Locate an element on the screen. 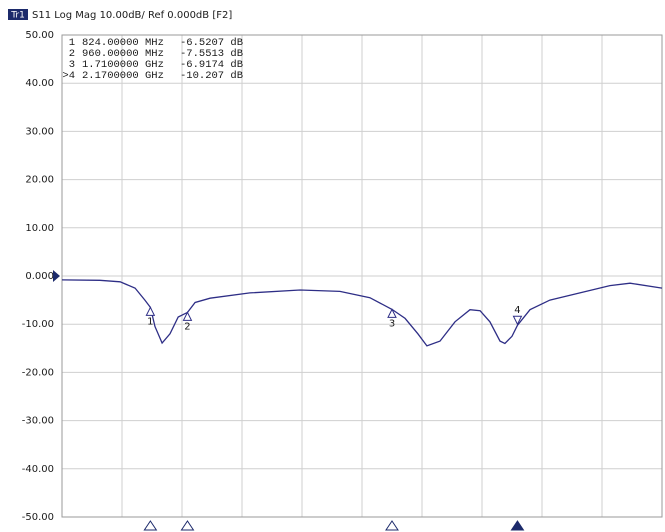 Image resolution: width=665 pixels, height=532 pixels. marker-label: 4 is located at coordinates (517, 310).